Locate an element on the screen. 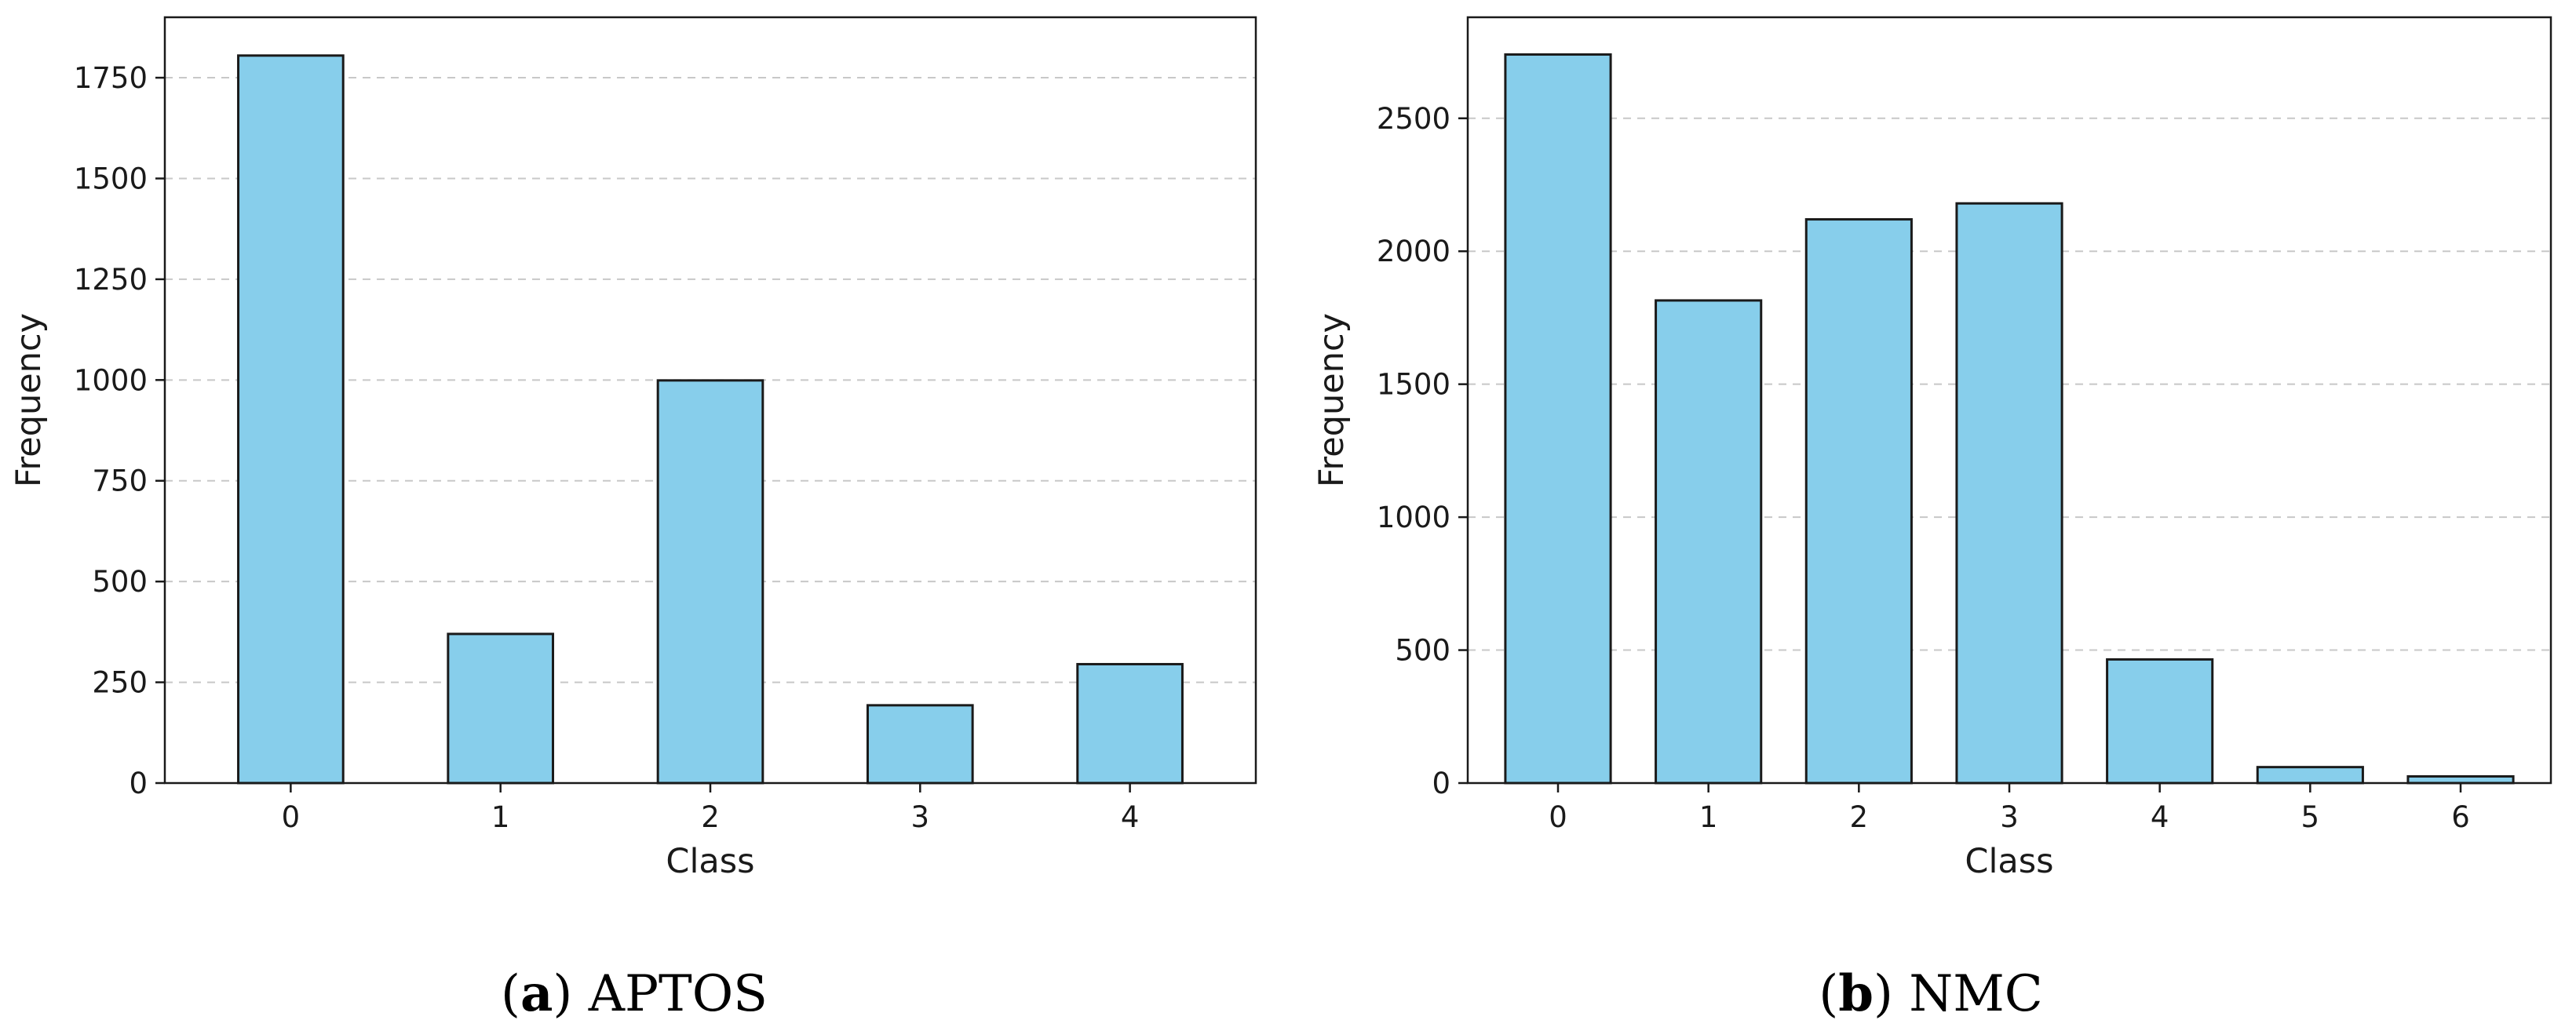 This screenshot has height=1031, width=2576. y-ticks: 0 500 1000 1500 2000 2500 is located at coordinates (1422, 451).